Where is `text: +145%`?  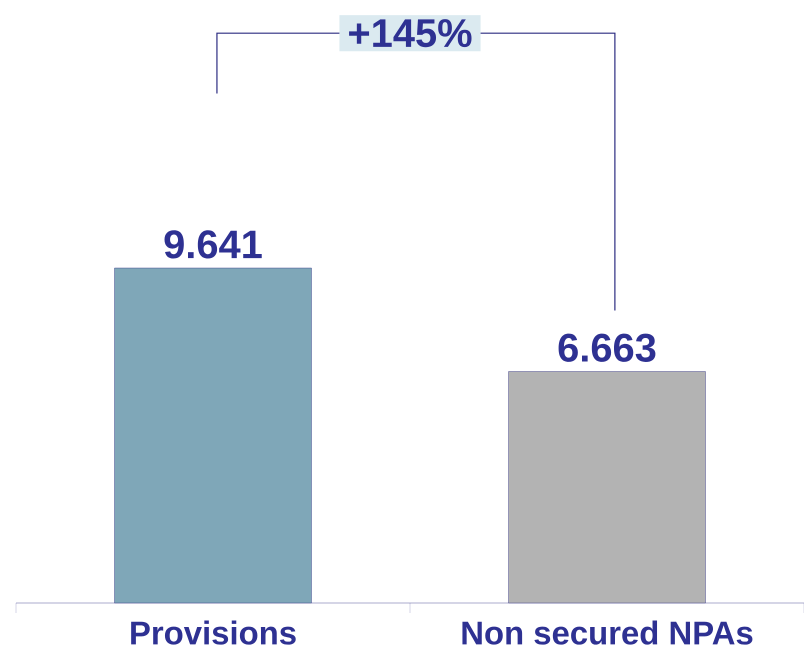
text: +145% is located at coordinates (410, 33).